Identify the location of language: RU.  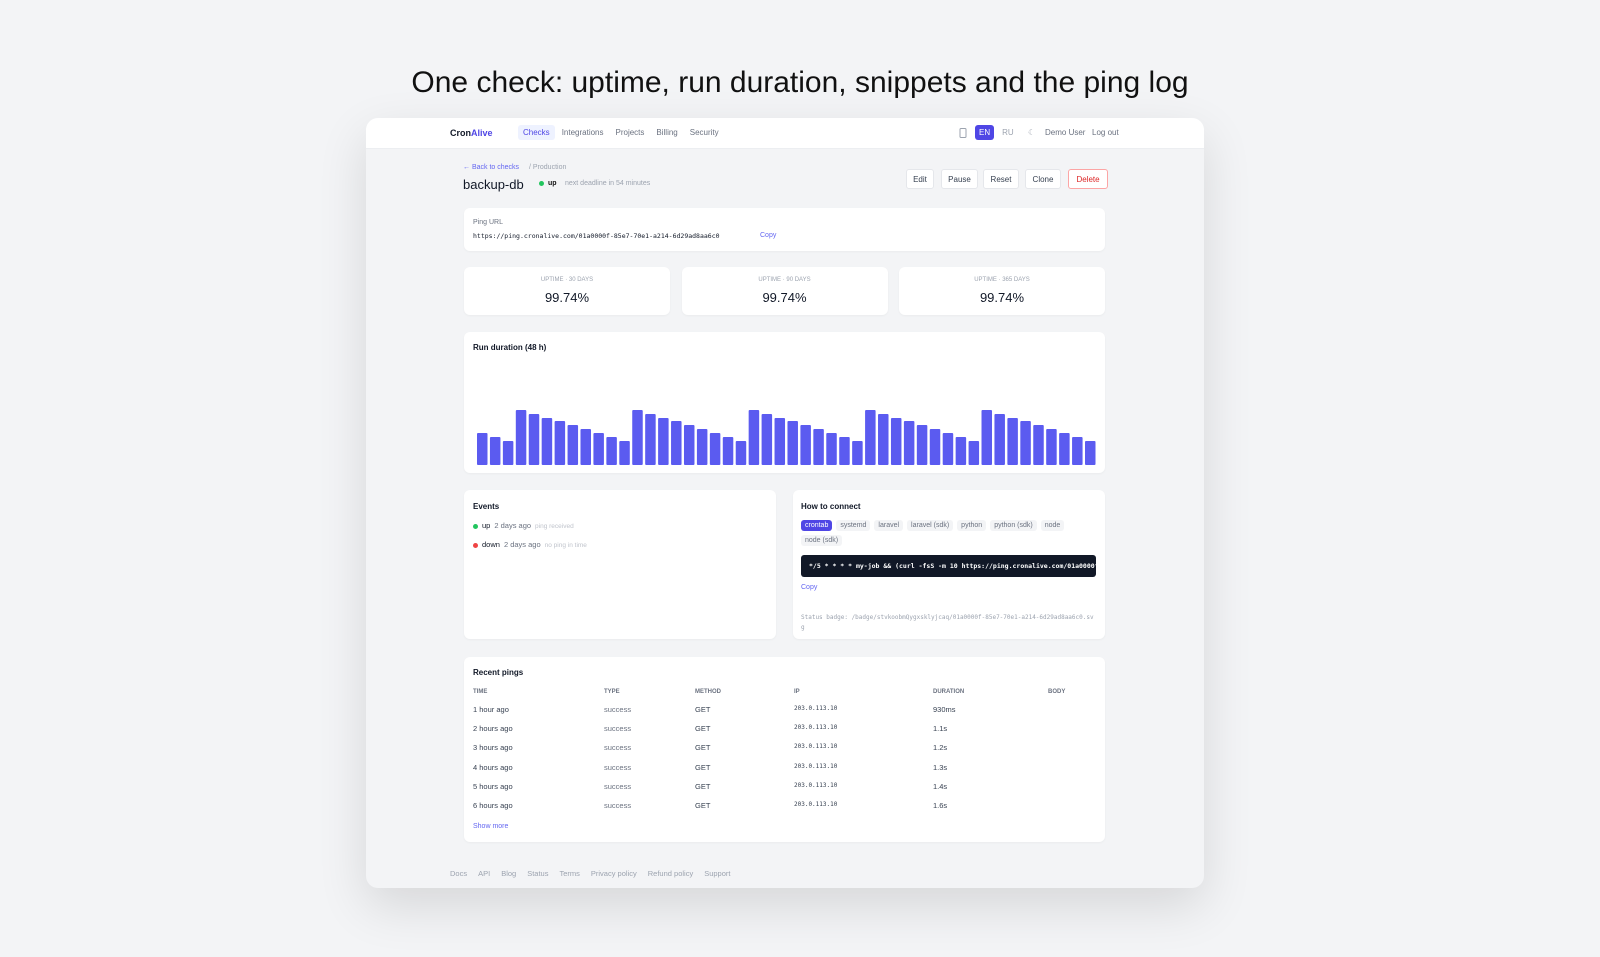
(1008, 132).